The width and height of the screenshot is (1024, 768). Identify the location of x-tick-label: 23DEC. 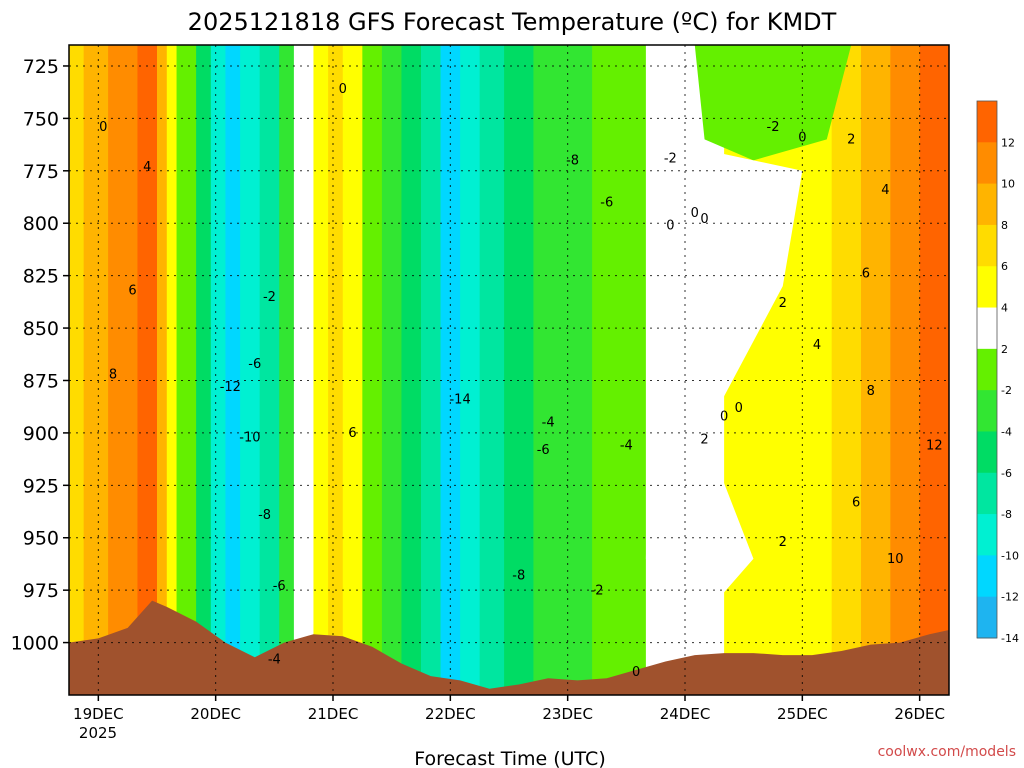
(567, 714).